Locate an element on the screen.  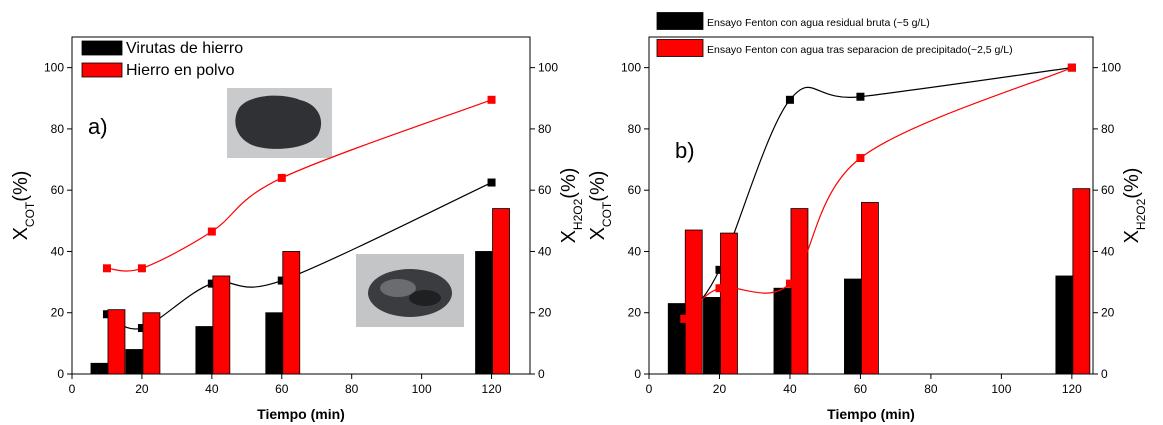
x-tick-label: 40 is located at coordinates (790, 389).